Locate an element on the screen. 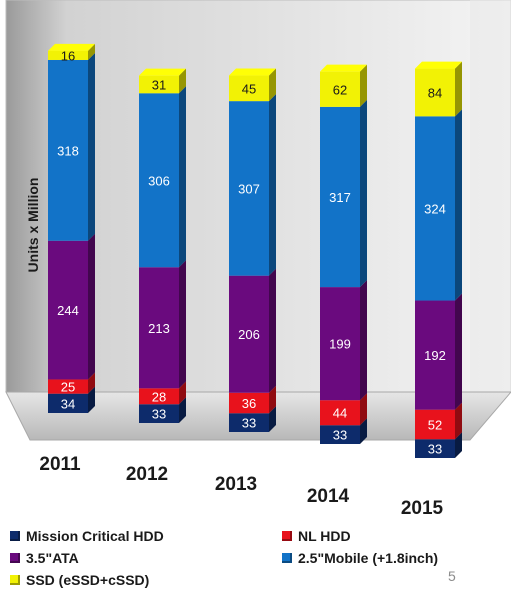 This screenshot has width=511, height=610. bar-3-5-ata-2014 is located at coordinates (343, 340).